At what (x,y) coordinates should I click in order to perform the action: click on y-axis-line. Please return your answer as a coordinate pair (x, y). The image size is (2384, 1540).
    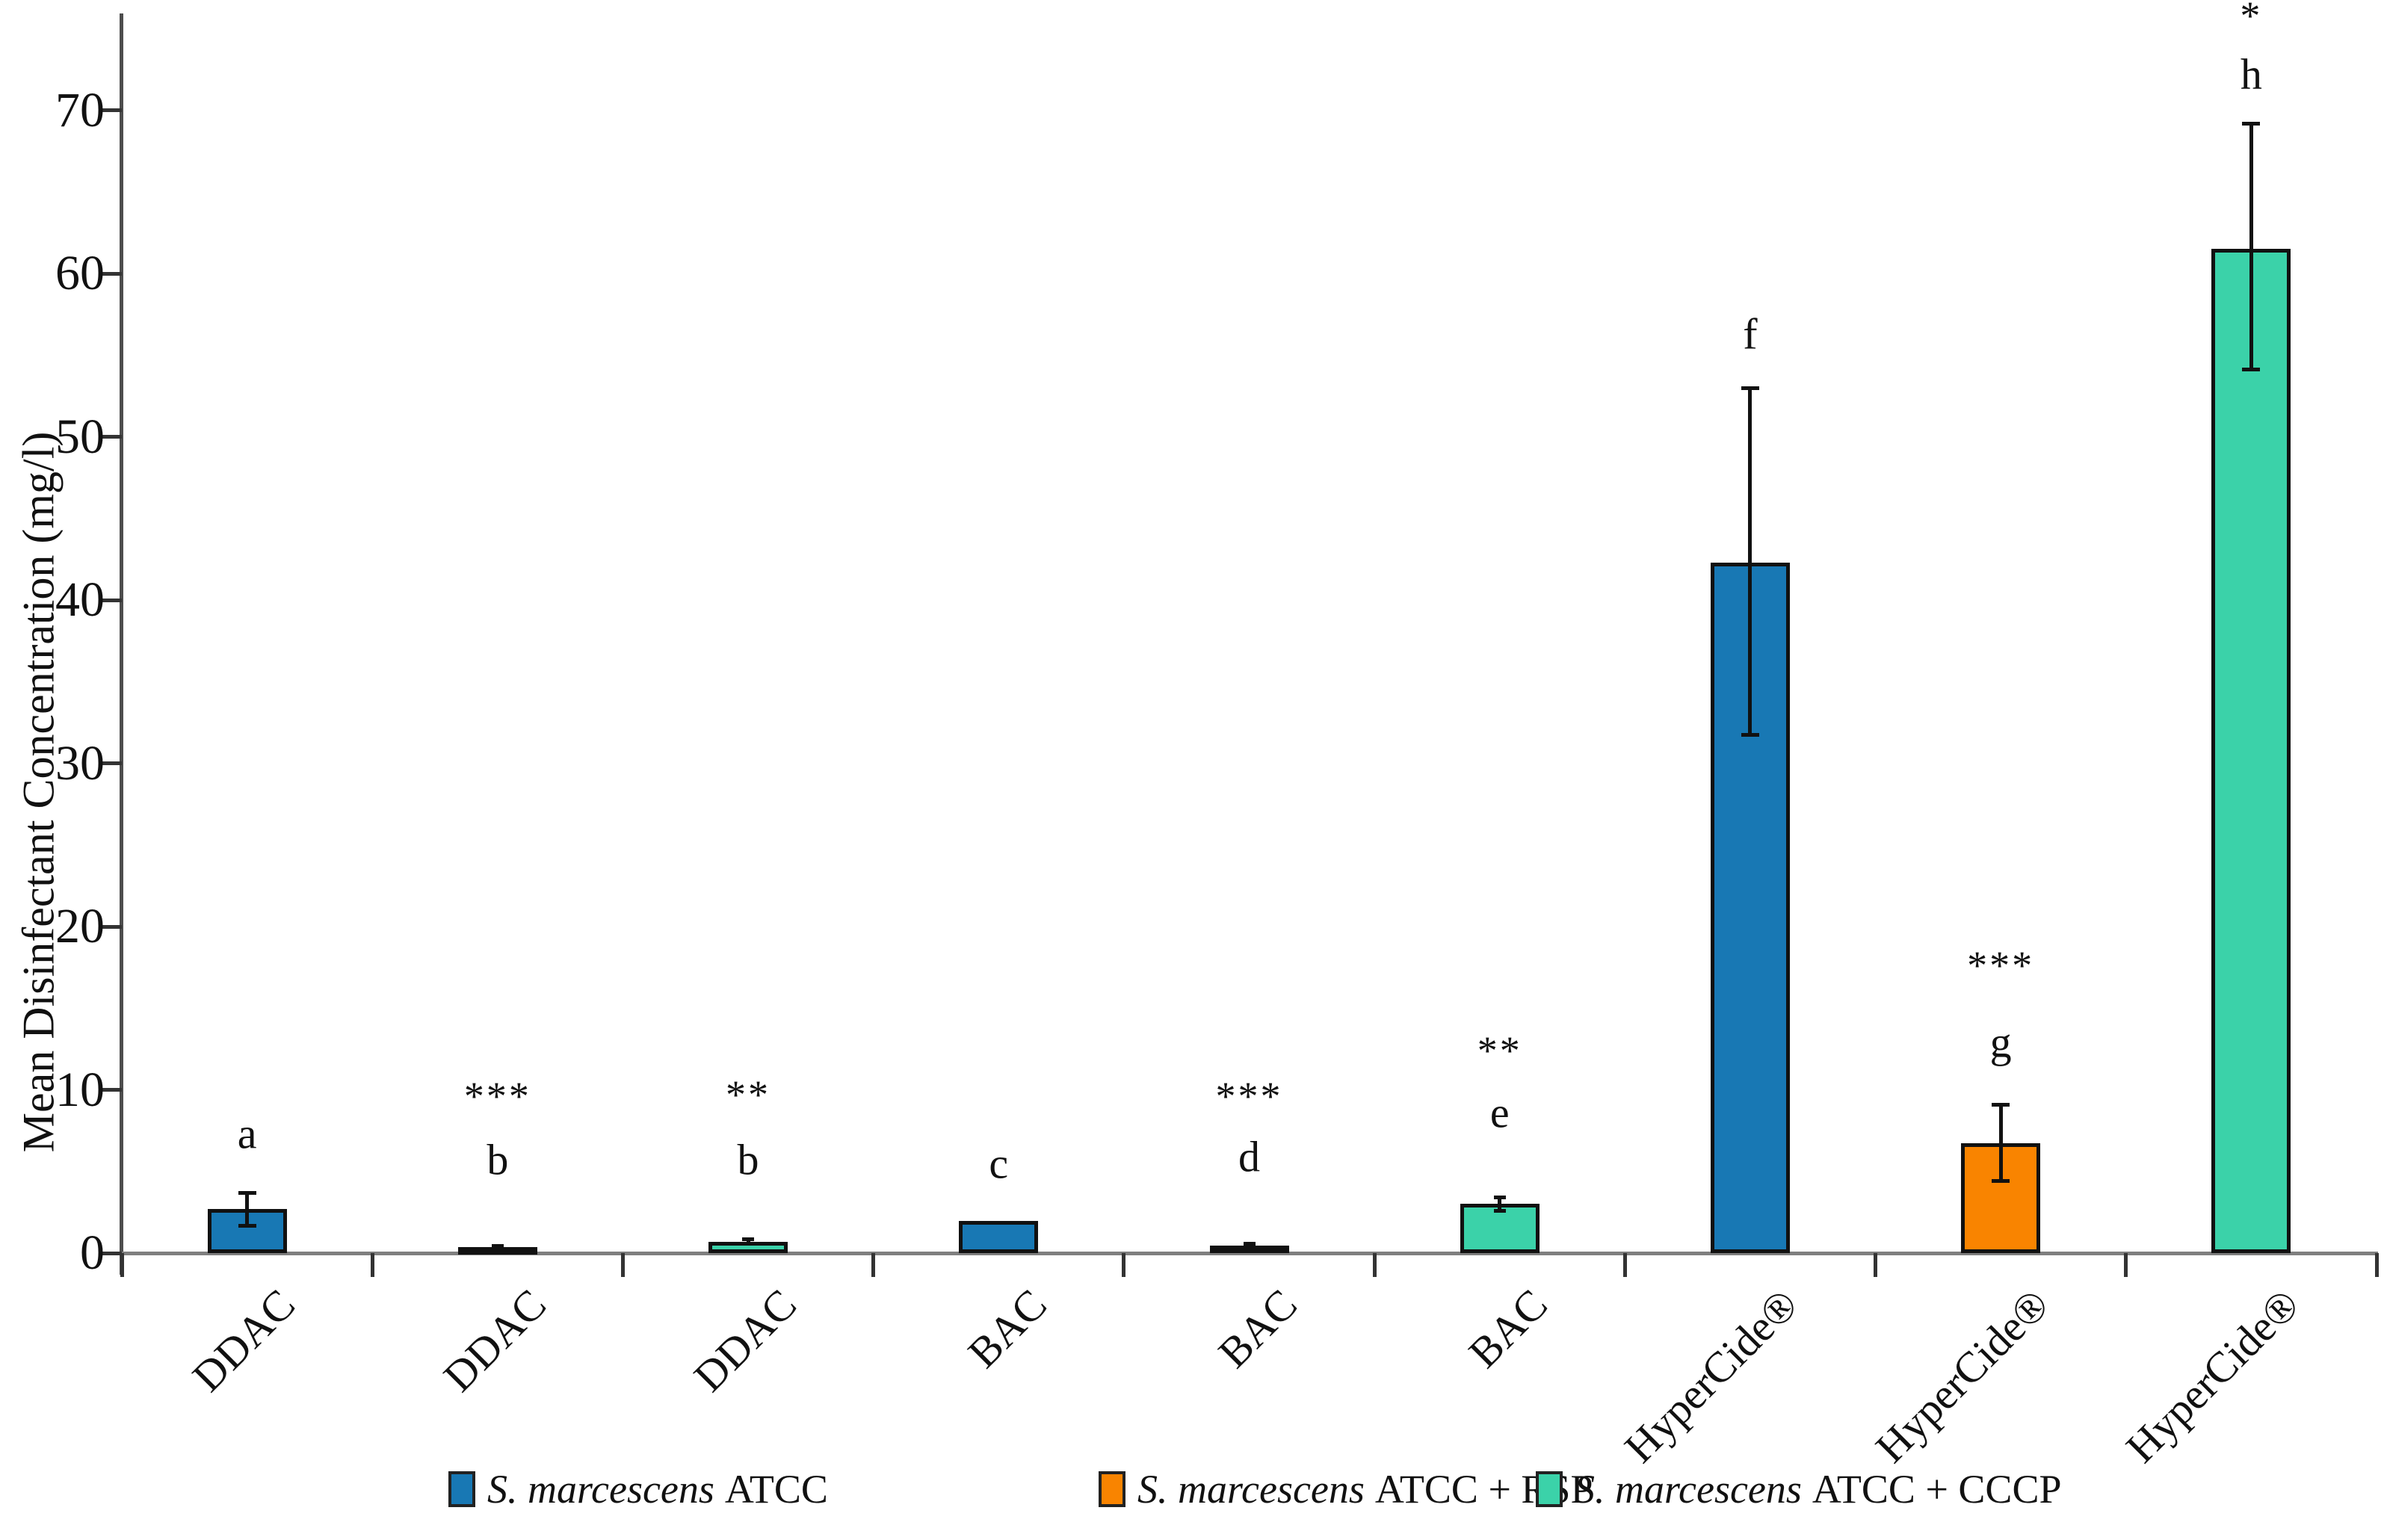
    Looking at the image, I should click on (121, 644).